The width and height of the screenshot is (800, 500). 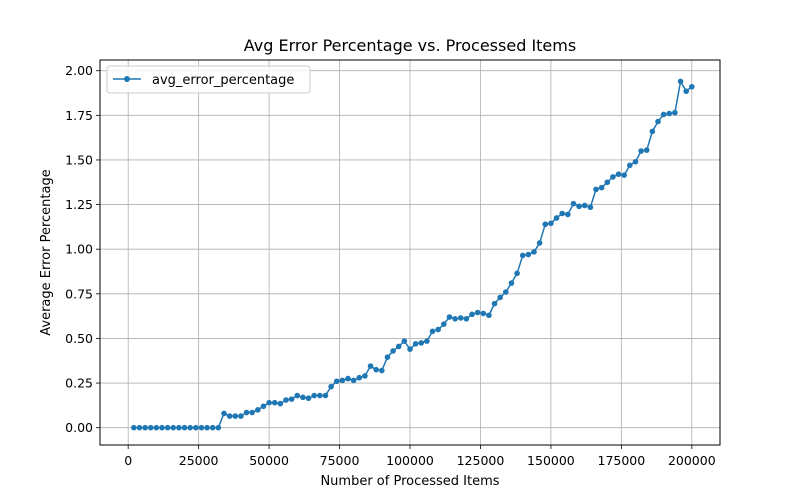 I want to click on y-tick-label: 0.00, so click(x=79, y=427).